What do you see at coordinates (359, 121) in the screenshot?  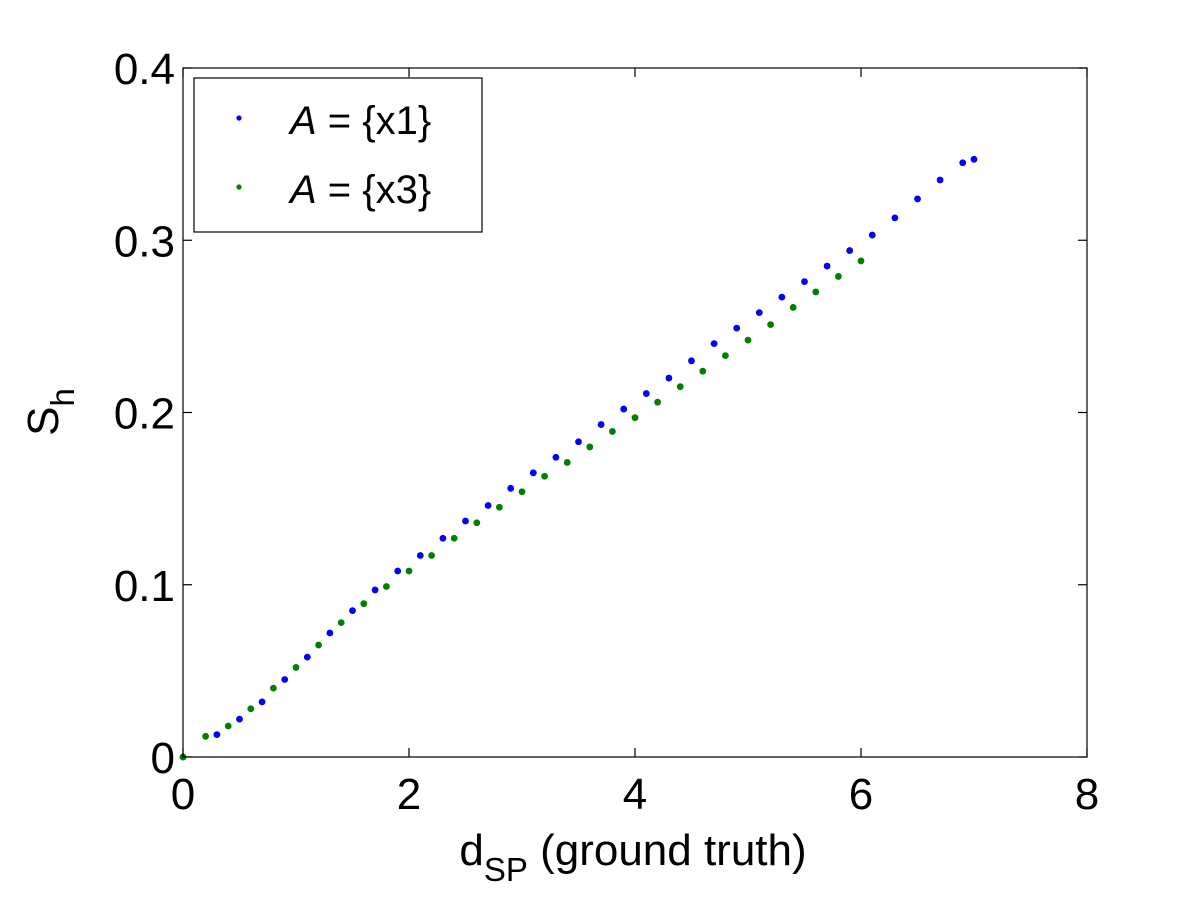 I see `legend-entry-x1: A = {x1}` at bounding box center [359, 121].